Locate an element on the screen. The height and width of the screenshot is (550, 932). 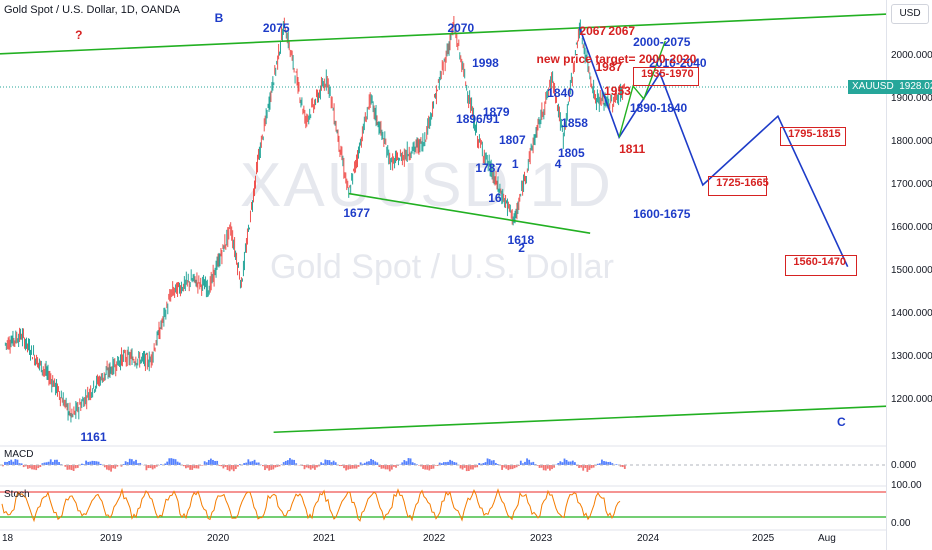
time-tick: 2019 is located at coordinates (111, 538).